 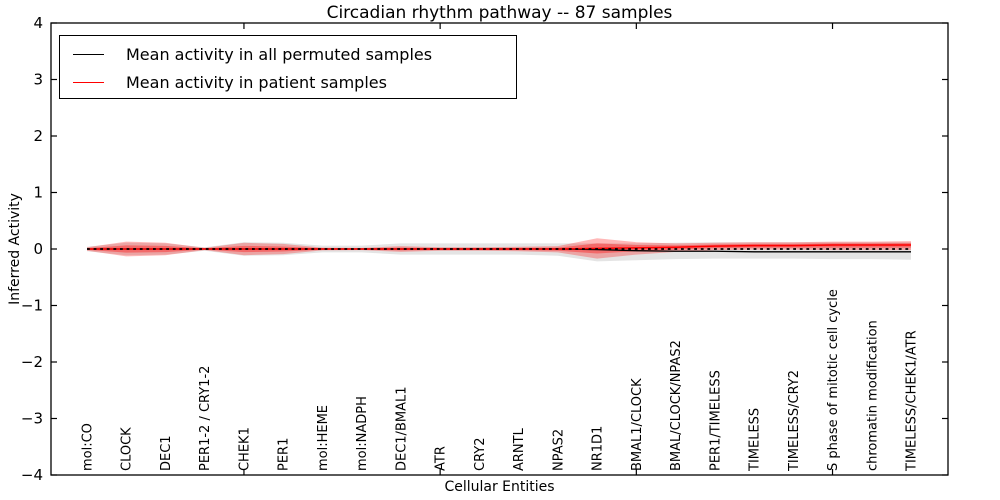 I want to click on category-label: NPAS2, so click(x=558, y=450).